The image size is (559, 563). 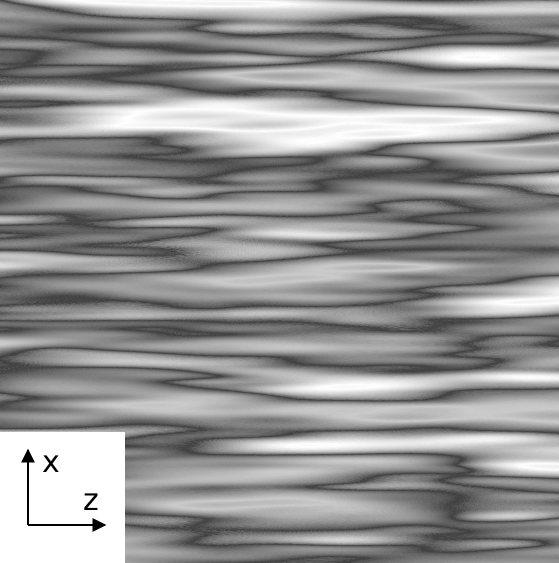 I want to click on axis-inset, so click(x=62, y=497).